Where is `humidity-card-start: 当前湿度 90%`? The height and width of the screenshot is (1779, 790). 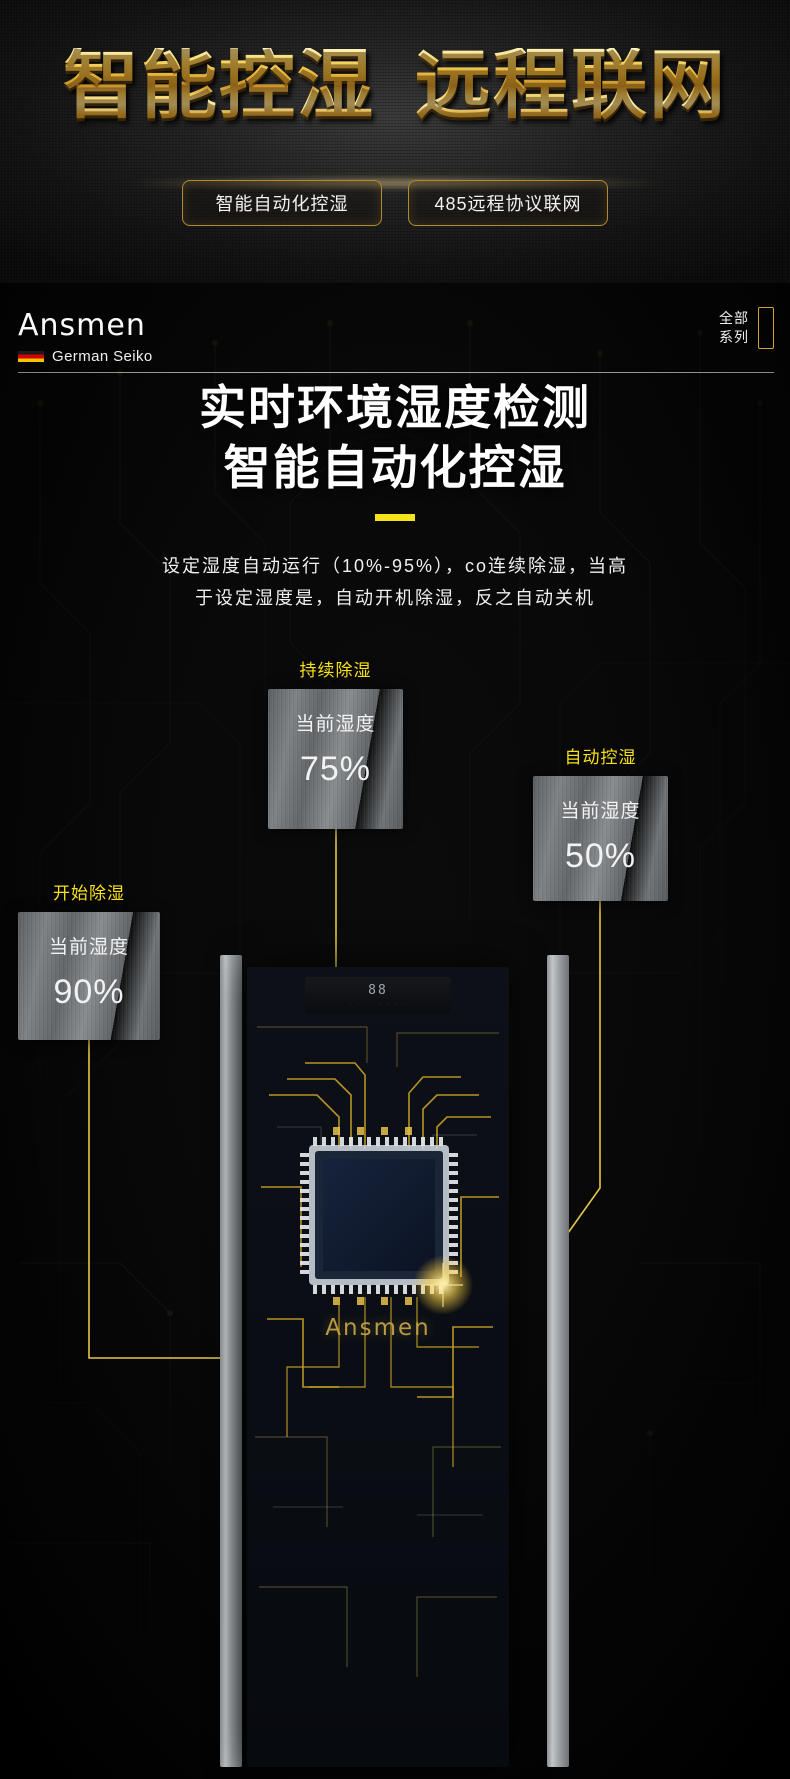 humidity-card-start: 当前湿度 90% is located at coordinates (89, 976).